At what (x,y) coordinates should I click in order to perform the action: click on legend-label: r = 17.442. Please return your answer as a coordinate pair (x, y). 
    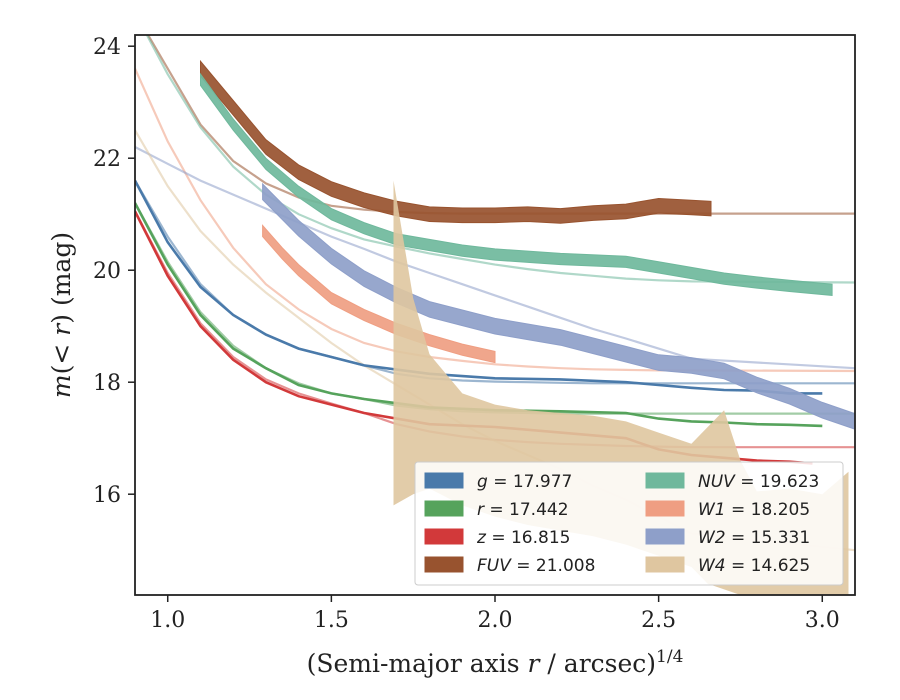
    Looking at the image, I should click on (523, 510).